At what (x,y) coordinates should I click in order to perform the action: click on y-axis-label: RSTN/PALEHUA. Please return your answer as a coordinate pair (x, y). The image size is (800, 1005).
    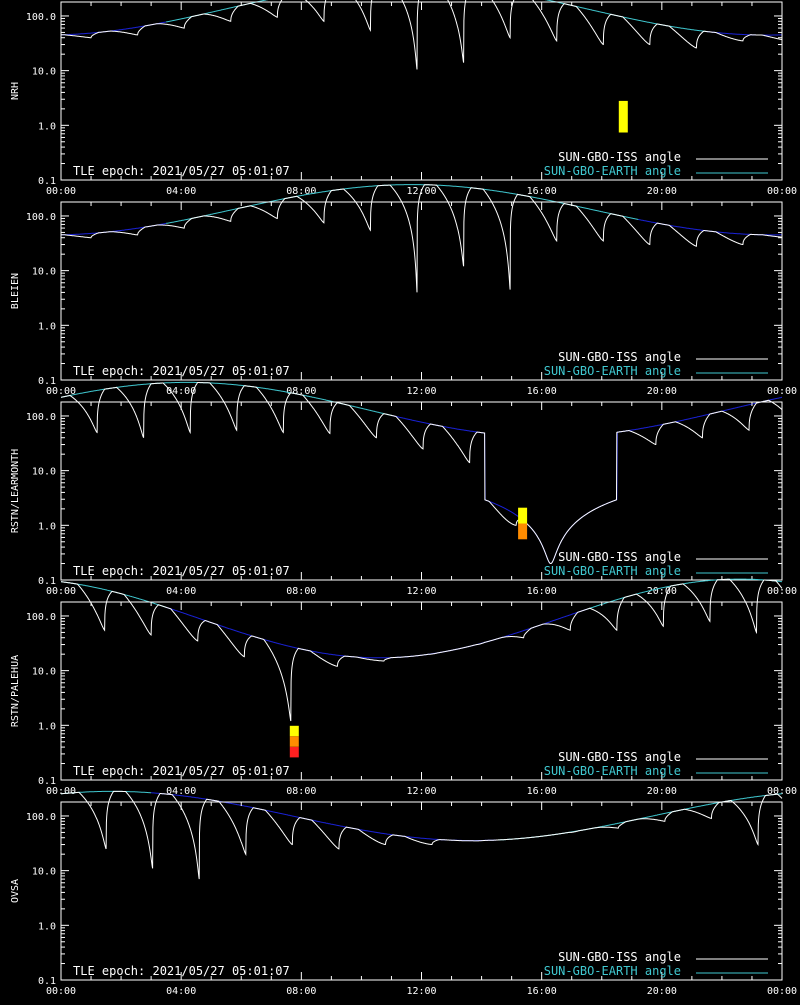
    Looking at the image, I should click on (15, 691).